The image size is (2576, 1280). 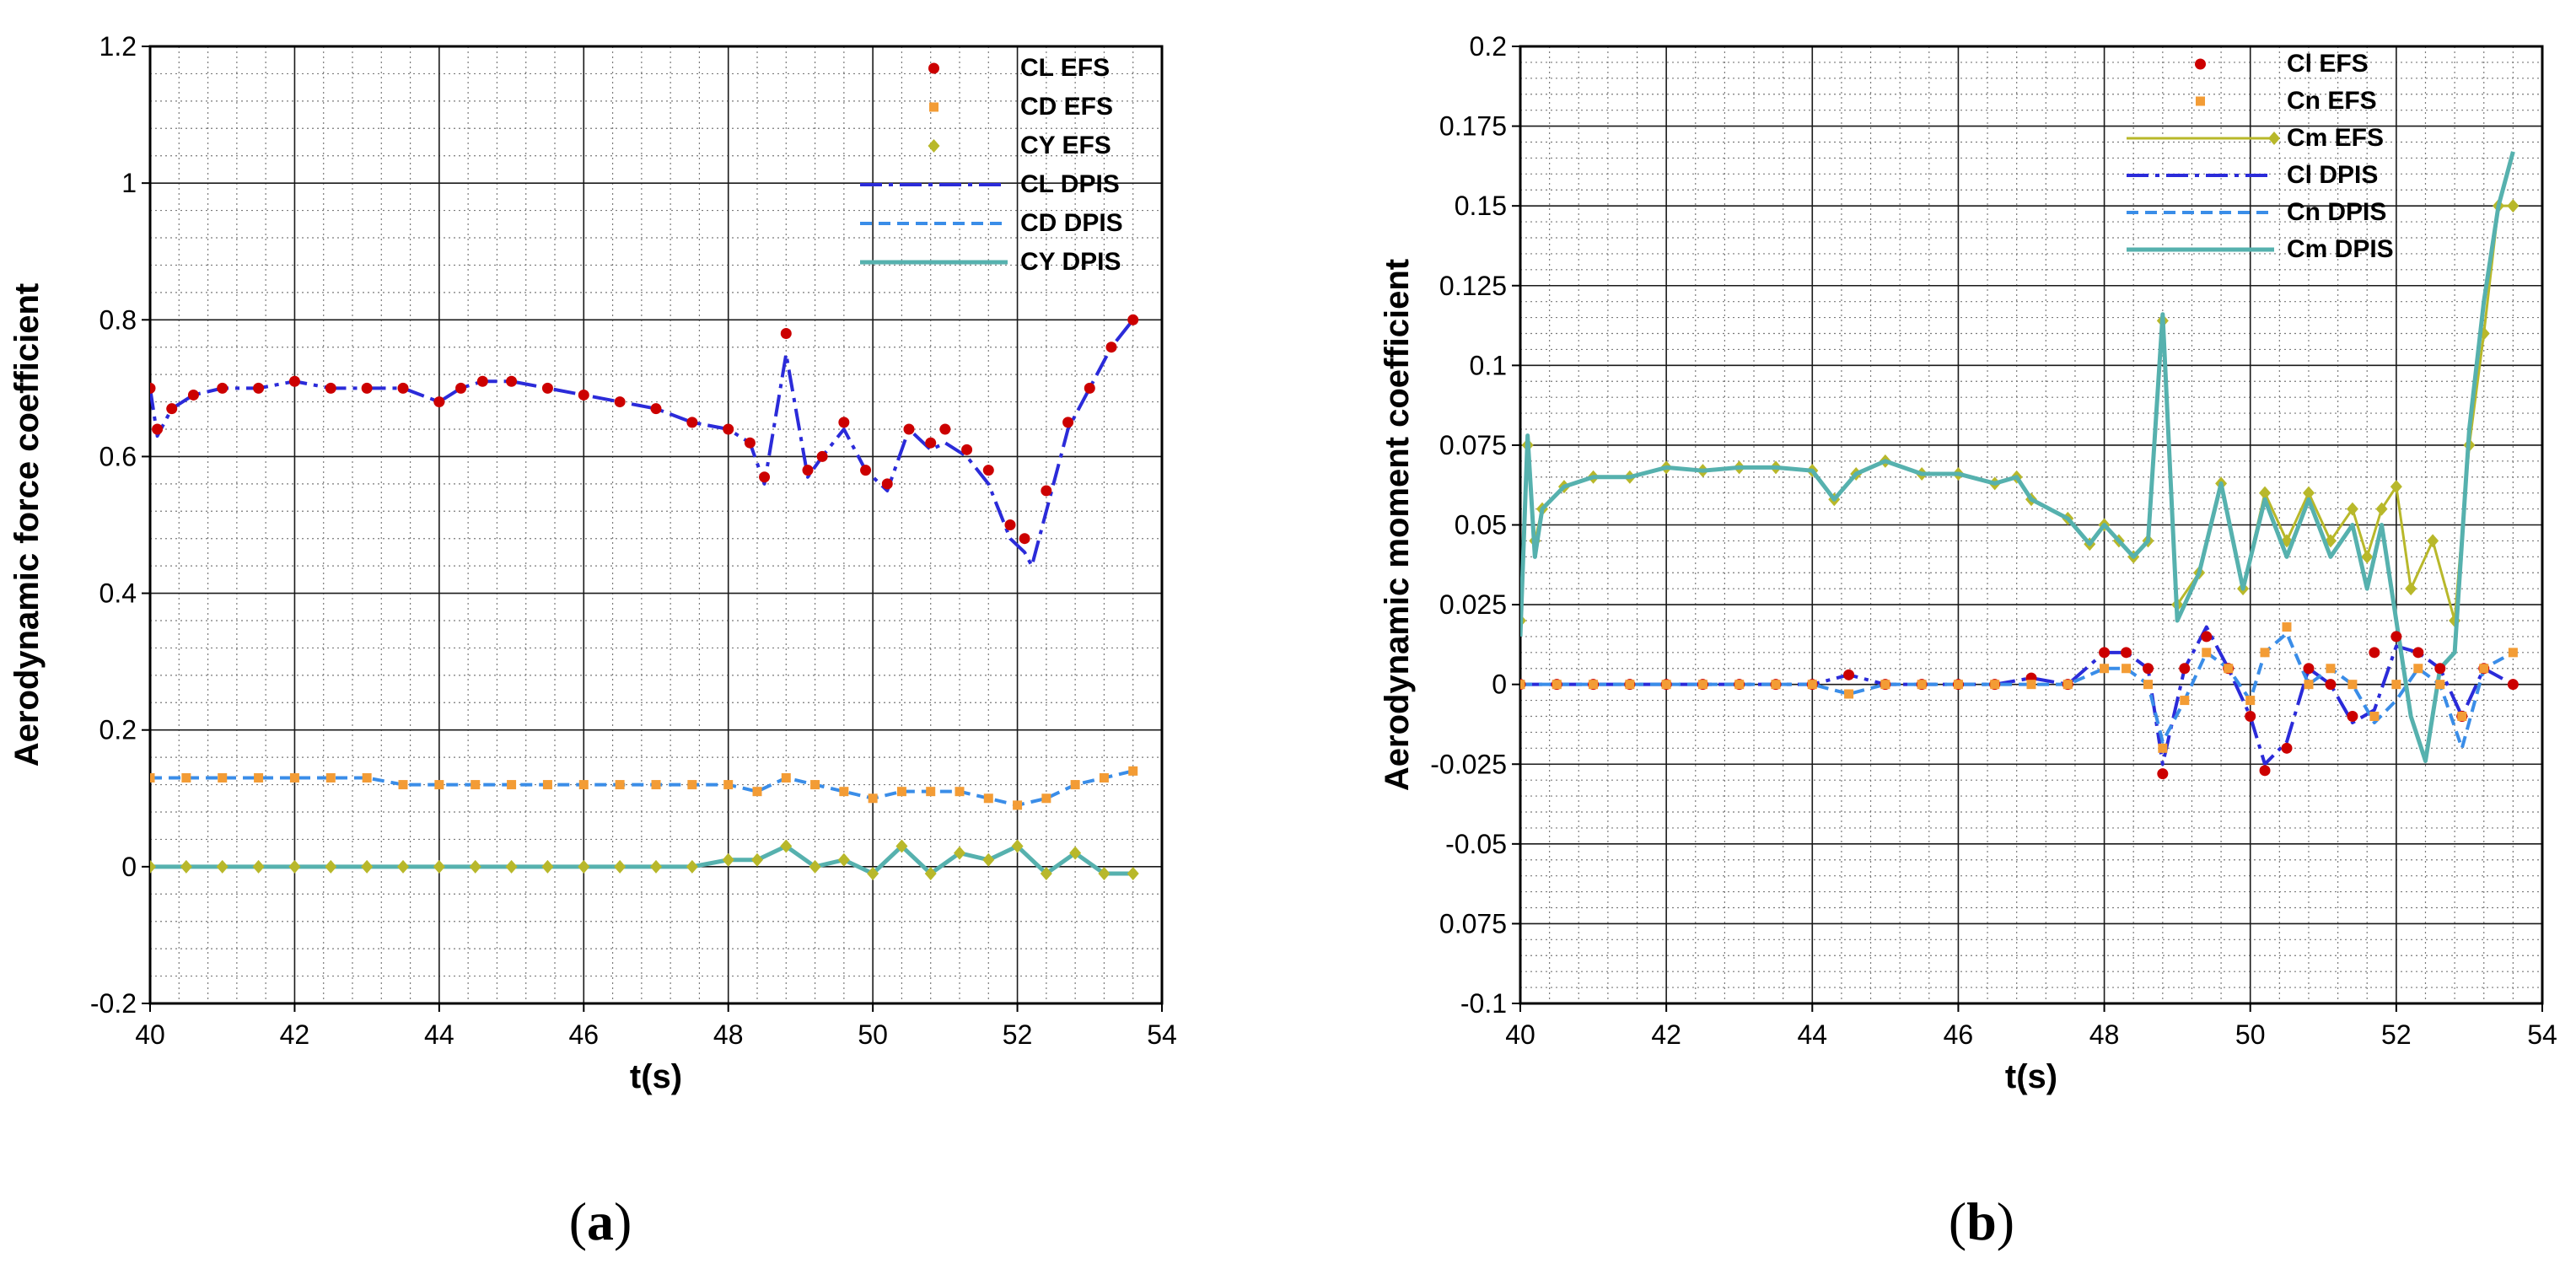 What do you see at coordinates (150, 1034) in the screenshot?
I see `chart0-xtick-label: 40` at bounding box center [150, 1034].